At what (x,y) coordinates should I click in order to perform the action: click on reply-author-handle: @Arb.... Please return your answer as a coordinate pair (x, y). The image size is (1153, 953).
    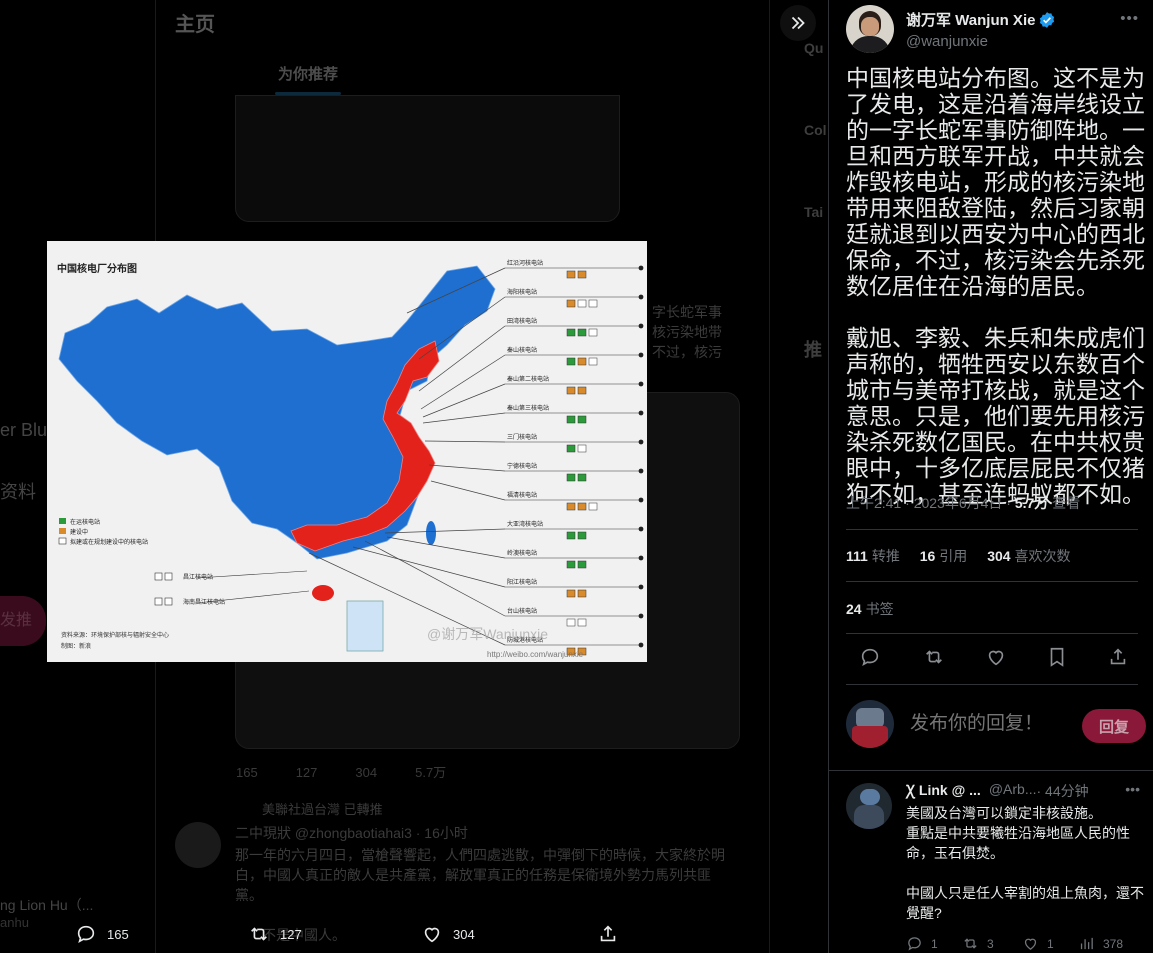
    Looking at the image, I should click on (1012, 789).